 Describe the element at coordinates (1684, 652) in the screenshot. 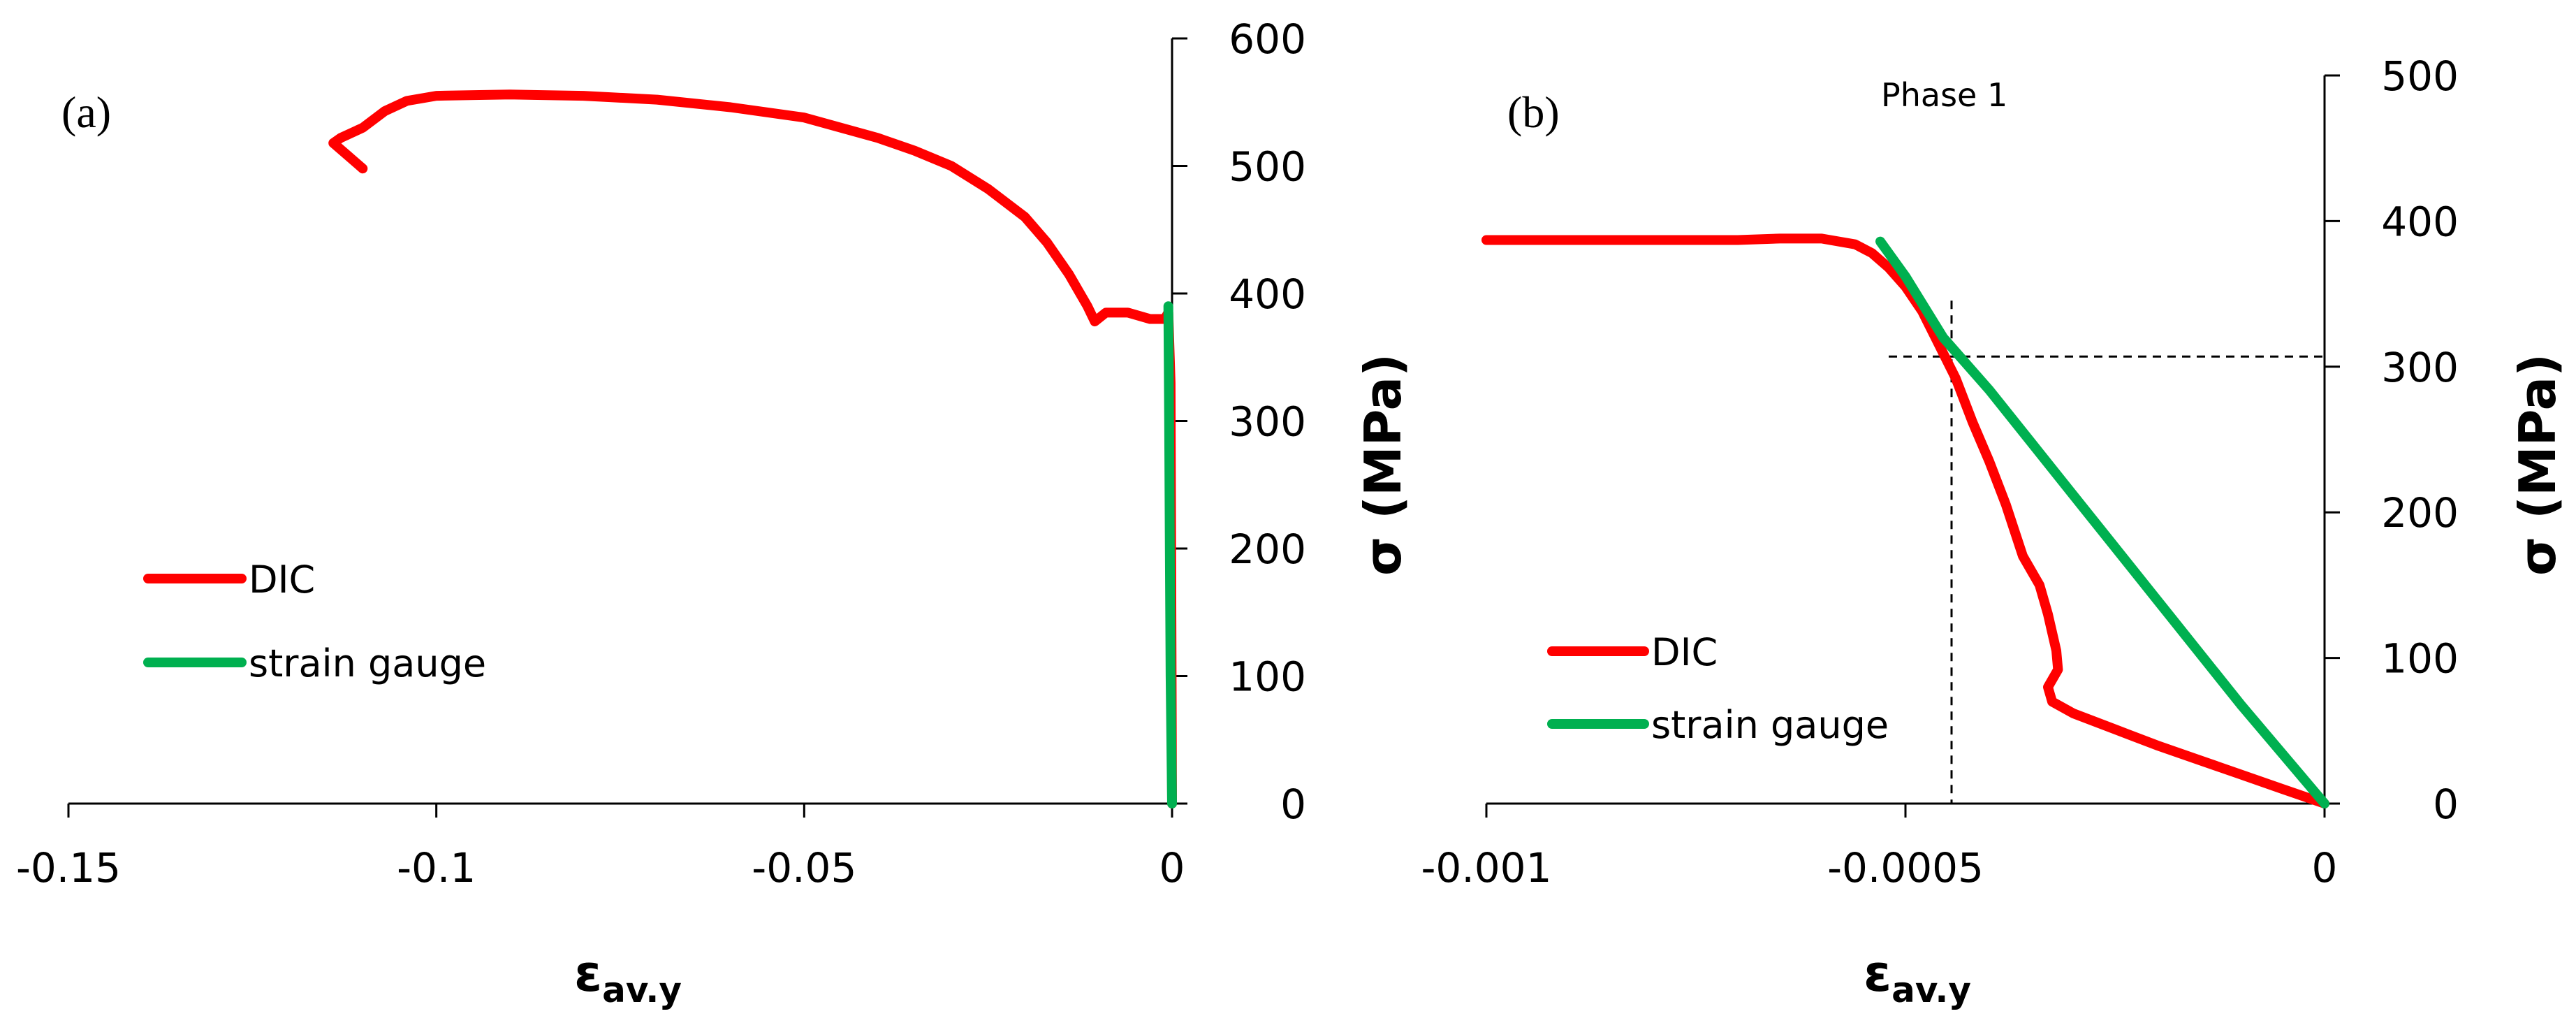

I see `panel-b-legend-dic-label: DIC` at that location.